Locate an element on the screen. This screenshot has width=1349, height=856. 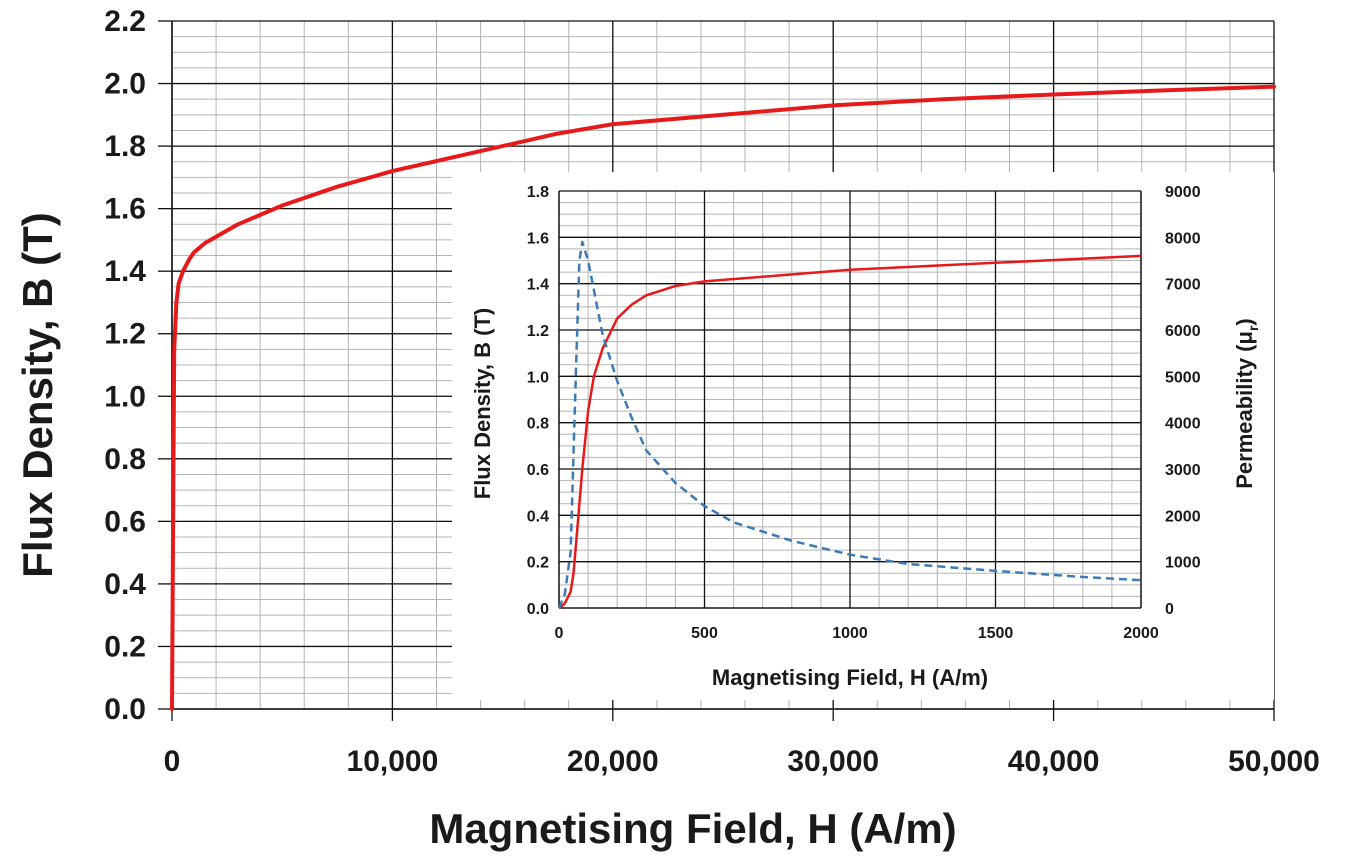
inset-x-tick-label: 0 is located at coordinates (559, 633).